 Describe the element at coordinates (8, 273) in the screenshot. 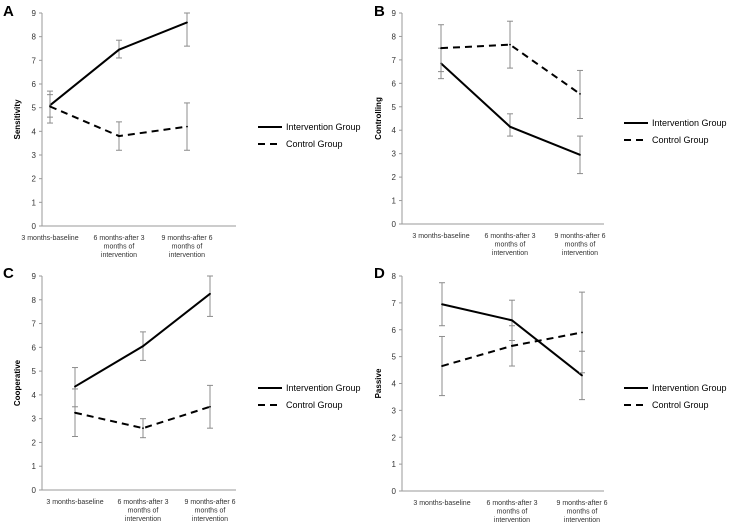

I see `panel-letter: C` at that location.